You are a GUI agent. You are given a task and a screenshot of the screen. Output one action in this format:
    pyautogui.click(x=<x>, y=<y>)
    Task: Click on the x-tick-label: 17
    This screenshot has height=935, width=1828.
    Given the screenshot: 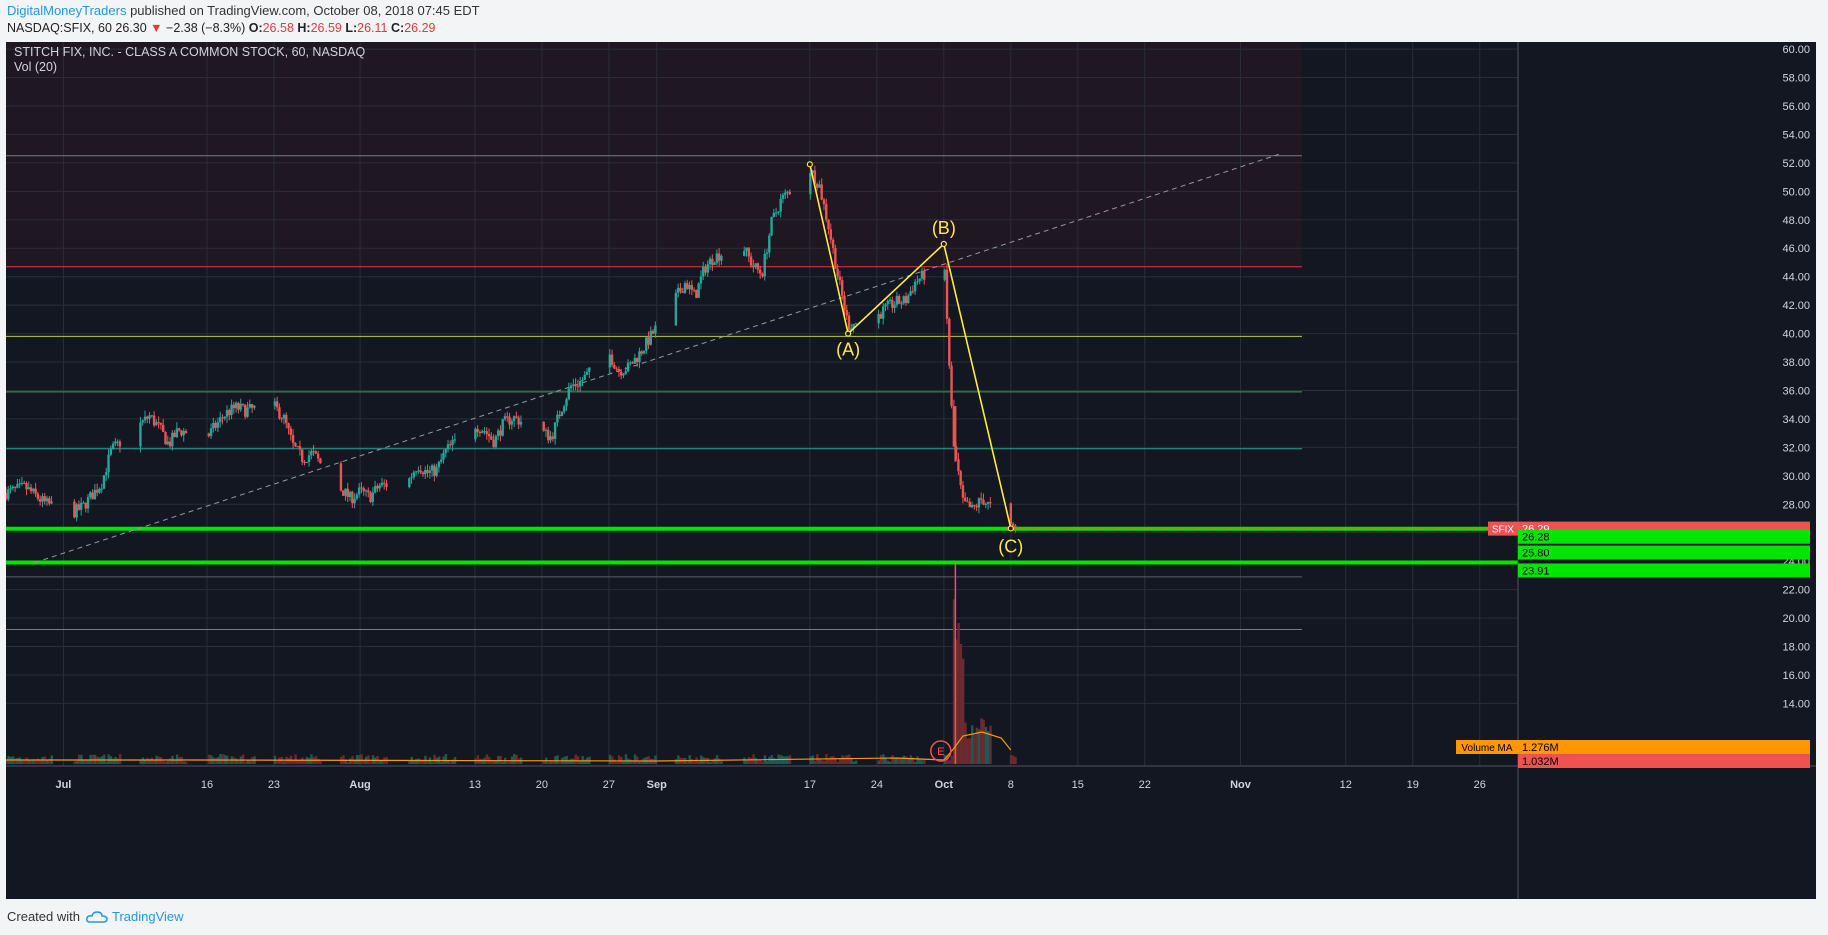 What is the action you would take?
    pyautogui.click(x=810, y=785)
    